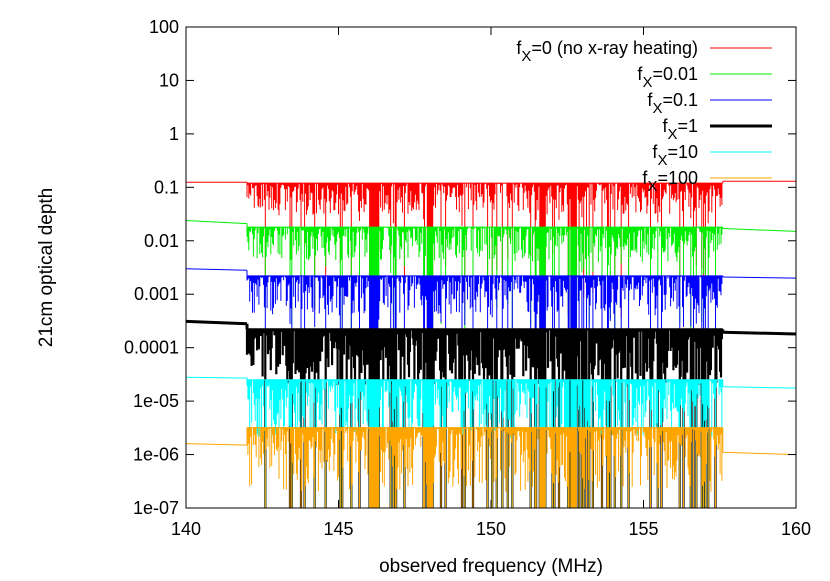  What do you see at coordinates (156, 455) in the screenshot?
I see `y-tick-label: 1e-06` at bounding box center [156, 455].